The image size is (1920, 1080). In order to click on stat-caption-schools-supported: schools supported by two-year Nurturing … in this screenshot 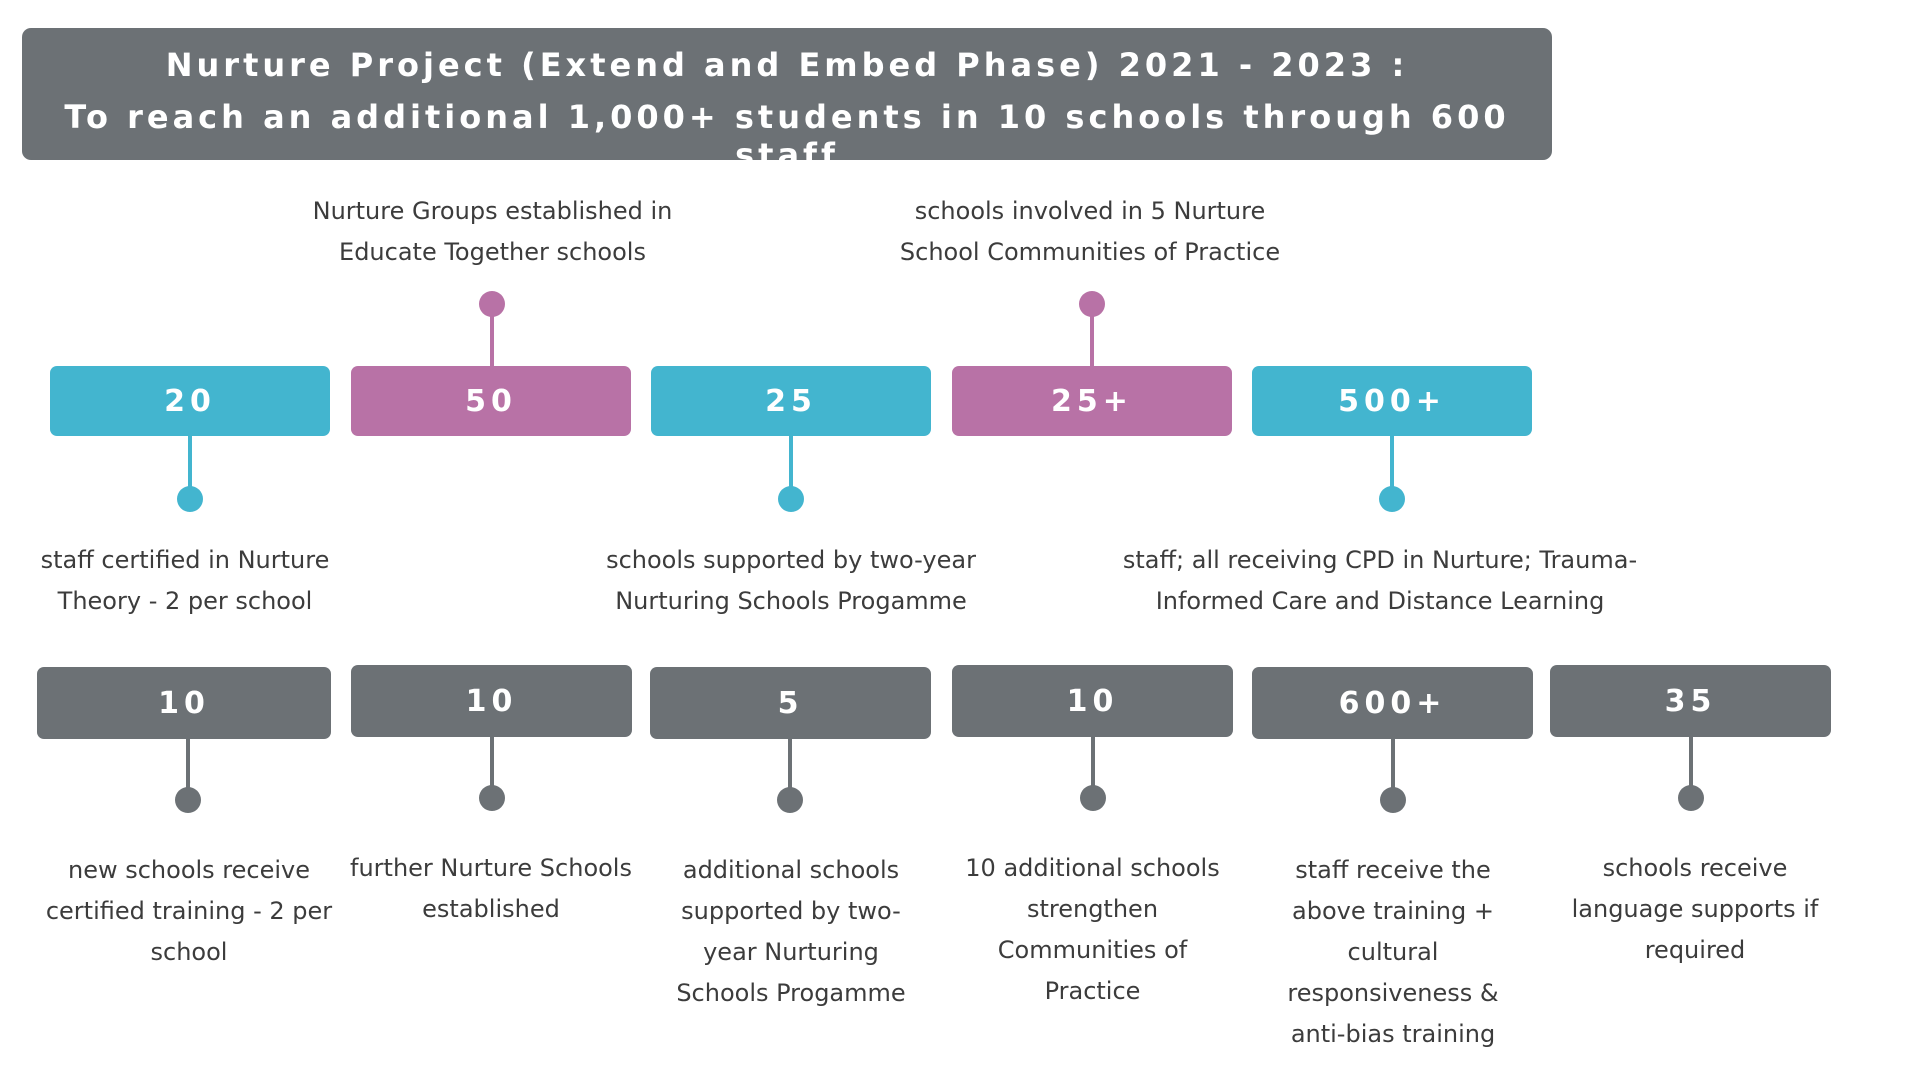, I will do `click(791, 580)`.